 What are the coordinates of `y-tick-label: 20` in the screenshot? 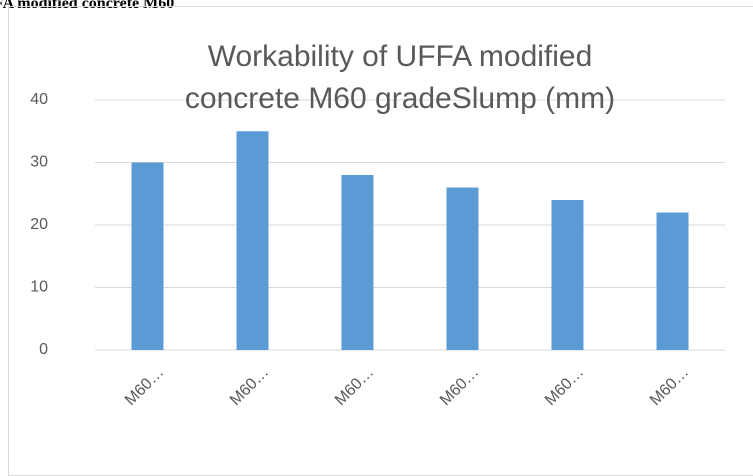 It's located at (39, 224).